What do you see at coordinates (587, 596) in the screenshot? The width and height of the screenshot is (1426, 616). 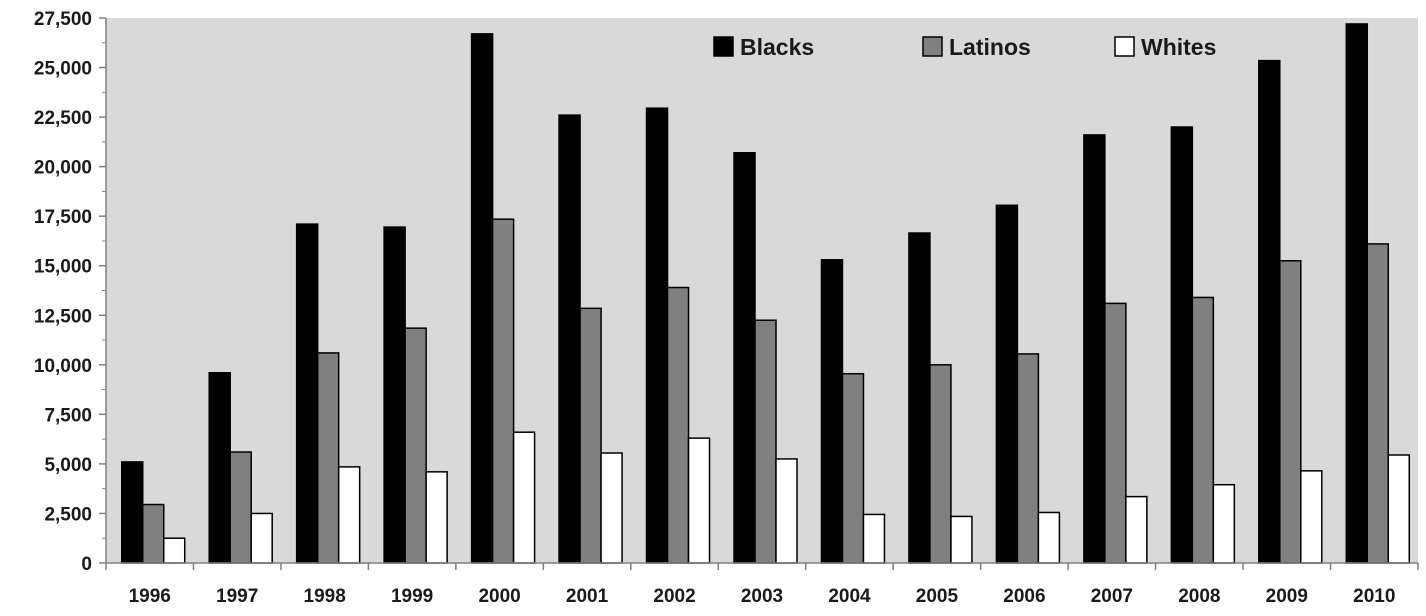 I see `x-tick-label: 2001` at bounding box center [587, 596].